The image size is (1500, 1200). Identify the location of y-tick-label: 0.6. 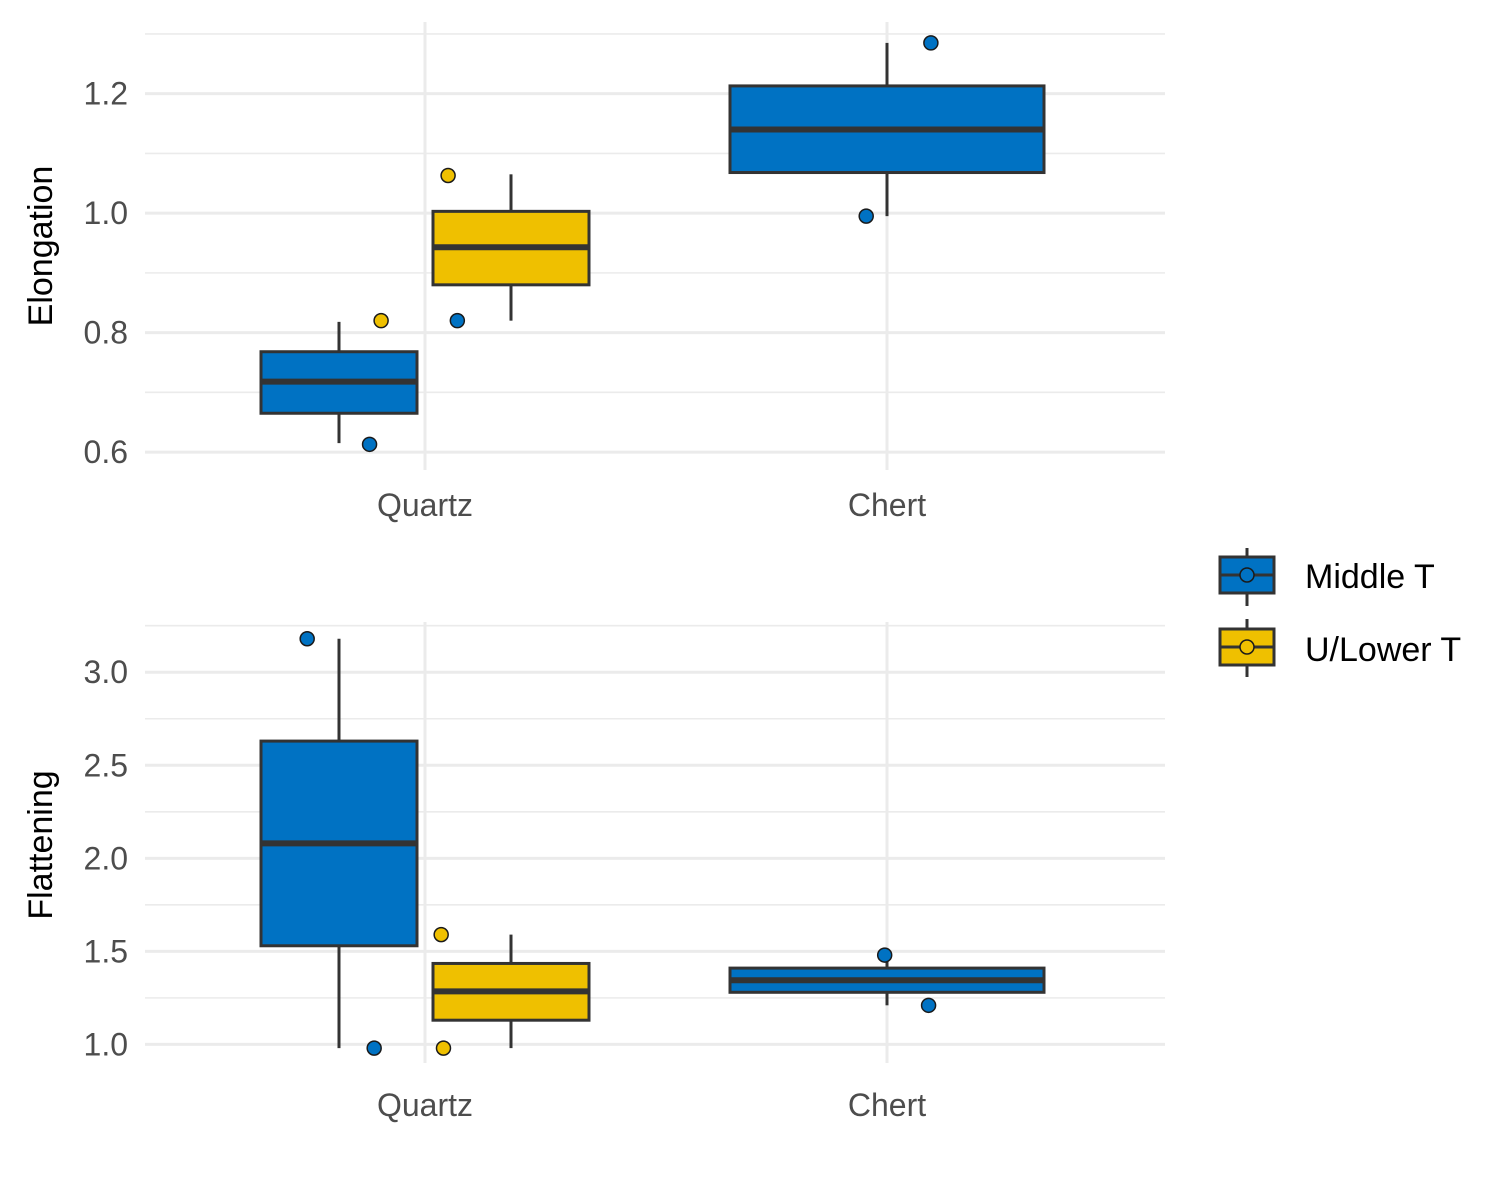
(106, 452).